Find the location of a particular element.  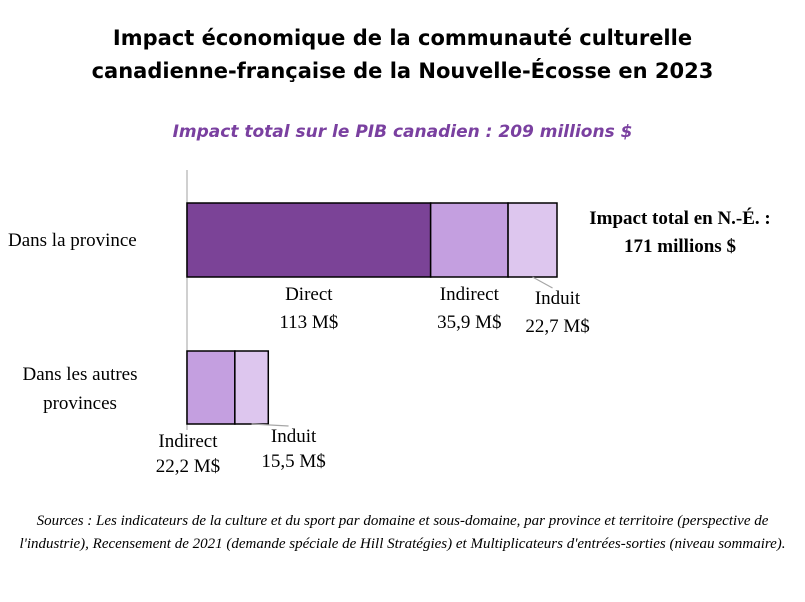

leader-line-2-induit is located at coordinates (270, 425).